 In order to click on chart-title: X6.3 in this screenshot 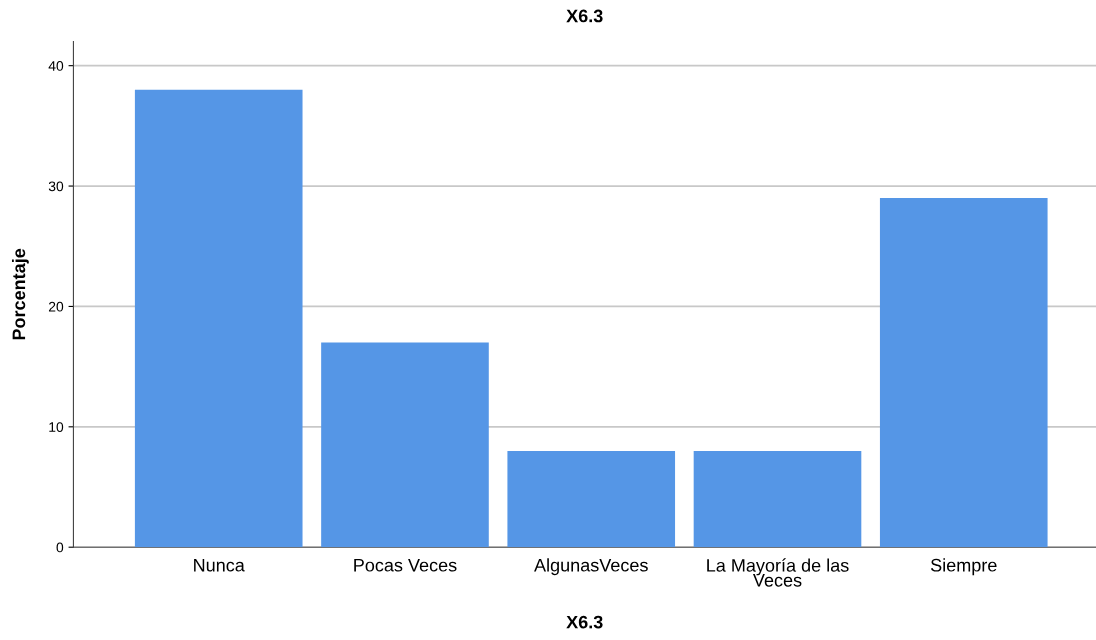, I will do `click(584, 16)`.